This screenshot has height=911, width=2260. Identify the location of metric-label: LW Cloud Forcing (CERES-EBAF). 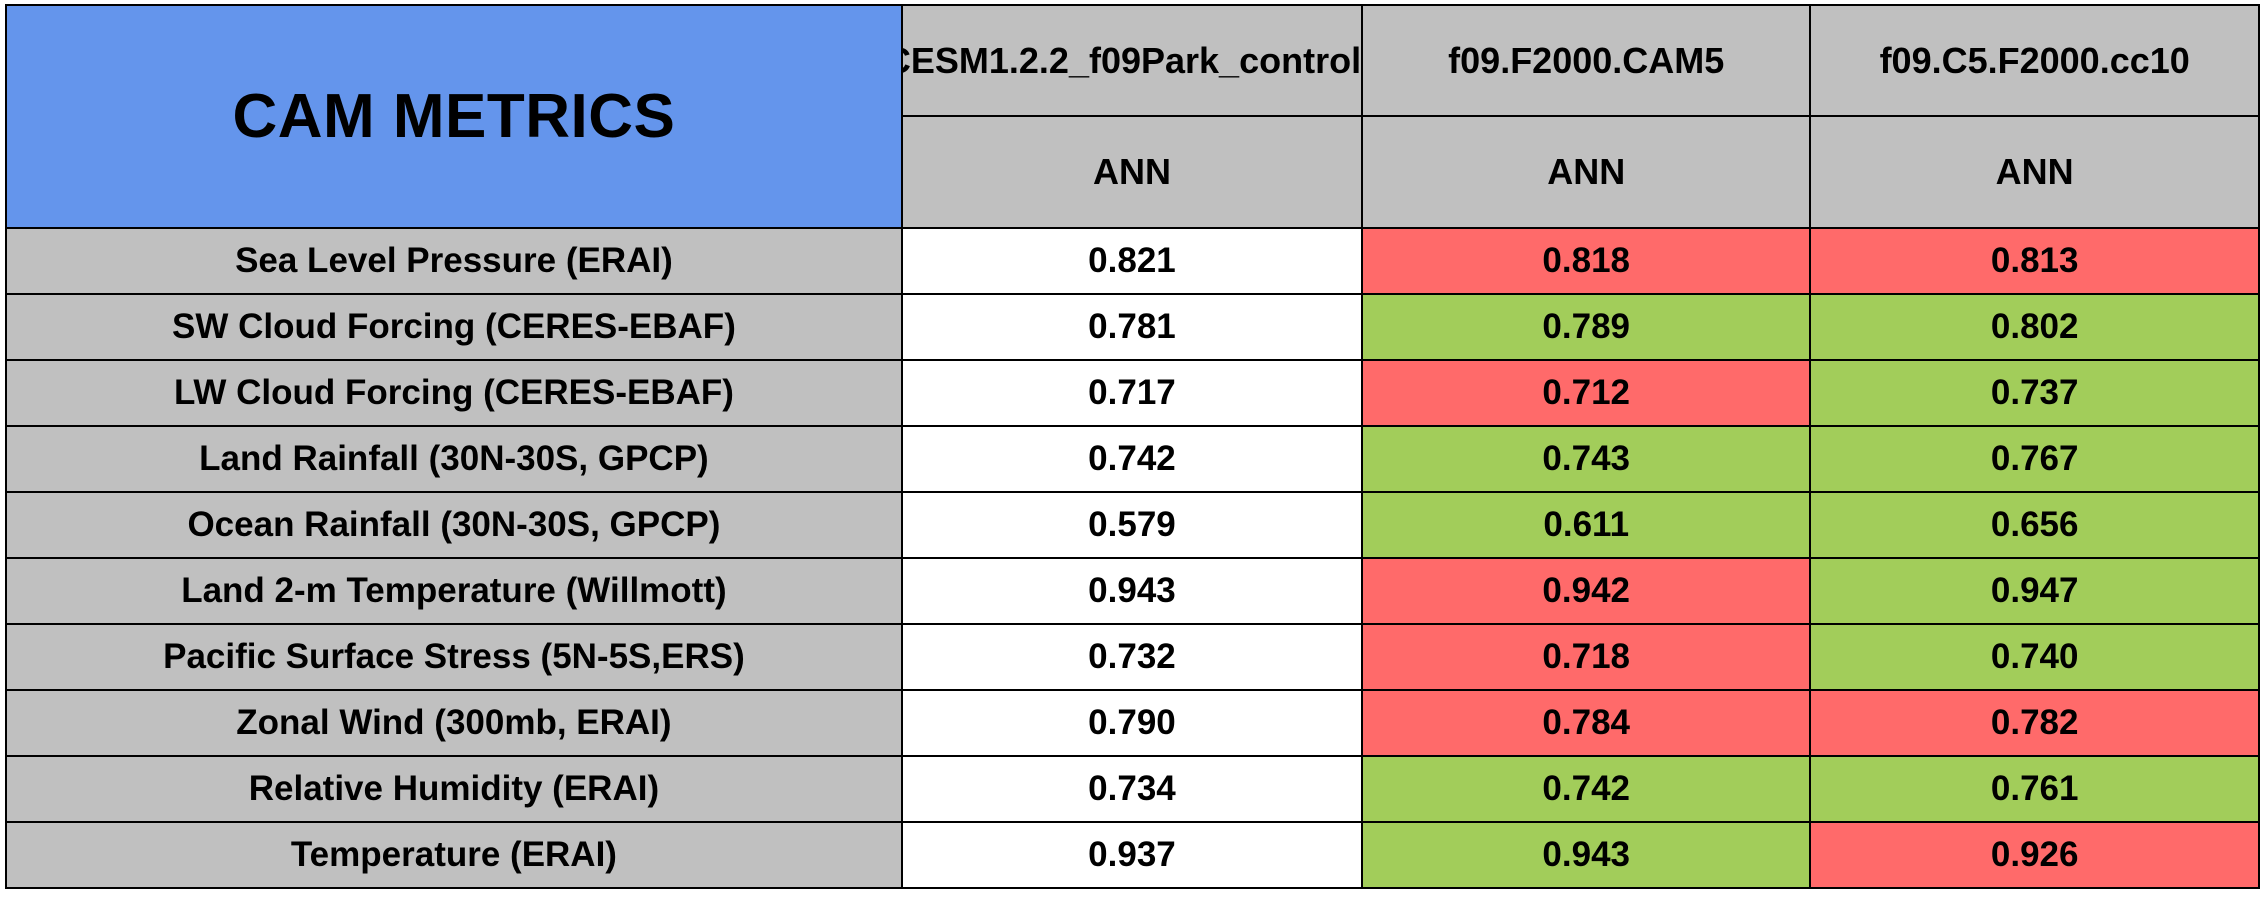
(454, 393).